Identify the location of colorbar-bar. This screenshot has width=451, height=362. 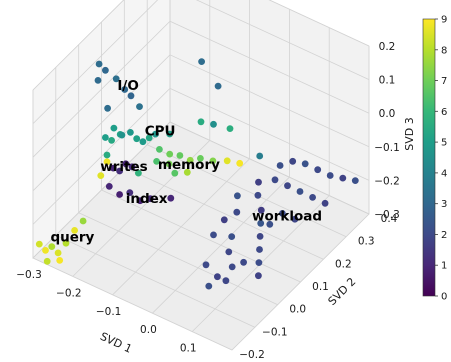
(429, 157).